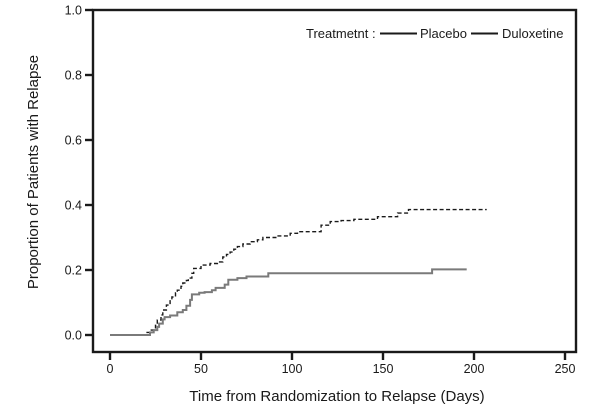  I want to click on legend-label-placebo: Placebo, so click(443, 33).